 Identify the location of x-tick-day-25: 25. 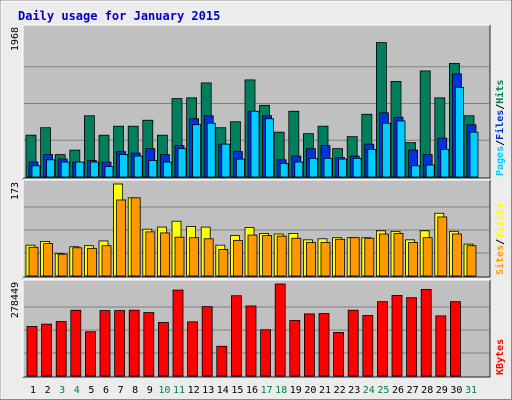
(383, 390).